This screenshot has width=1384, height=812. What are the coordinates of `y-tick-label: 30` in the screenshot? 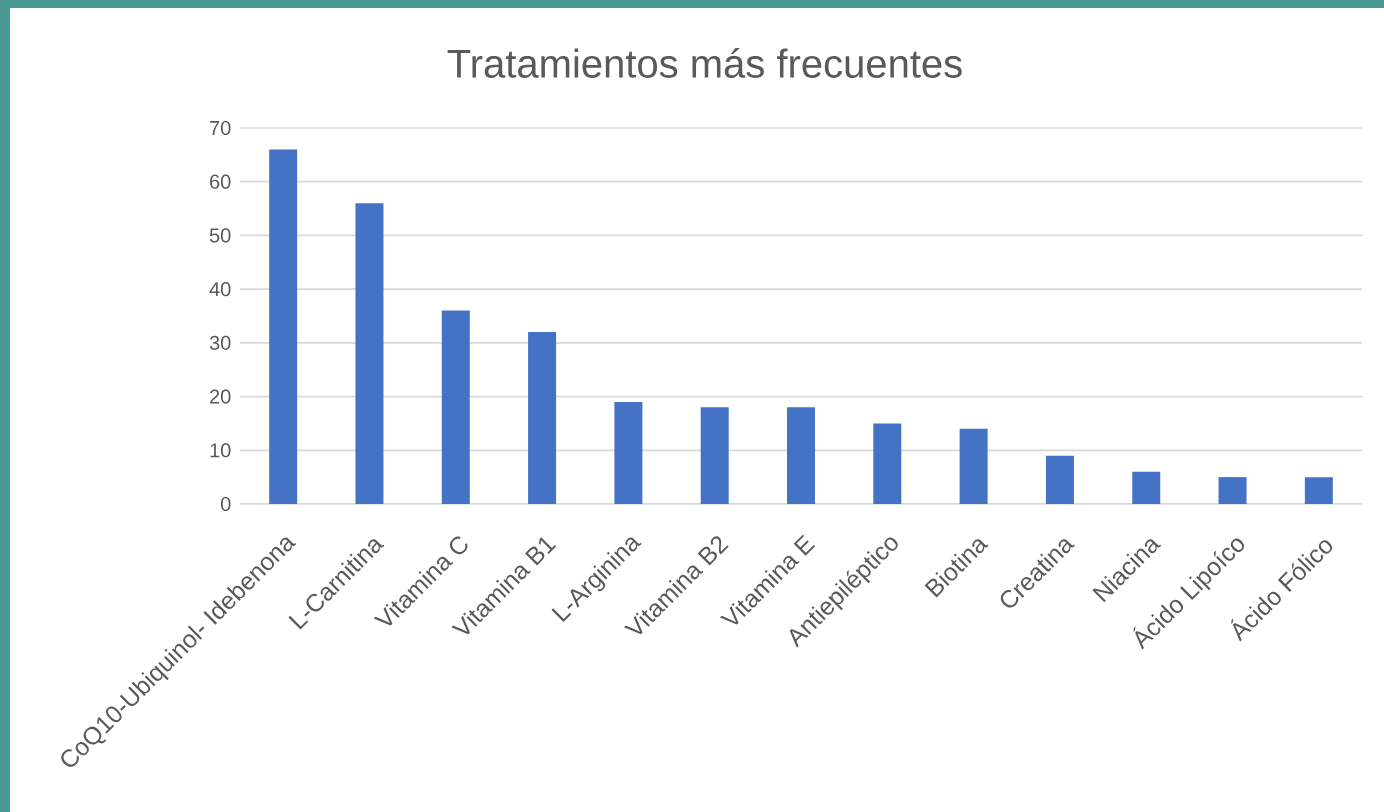 It's located at (220, 342).